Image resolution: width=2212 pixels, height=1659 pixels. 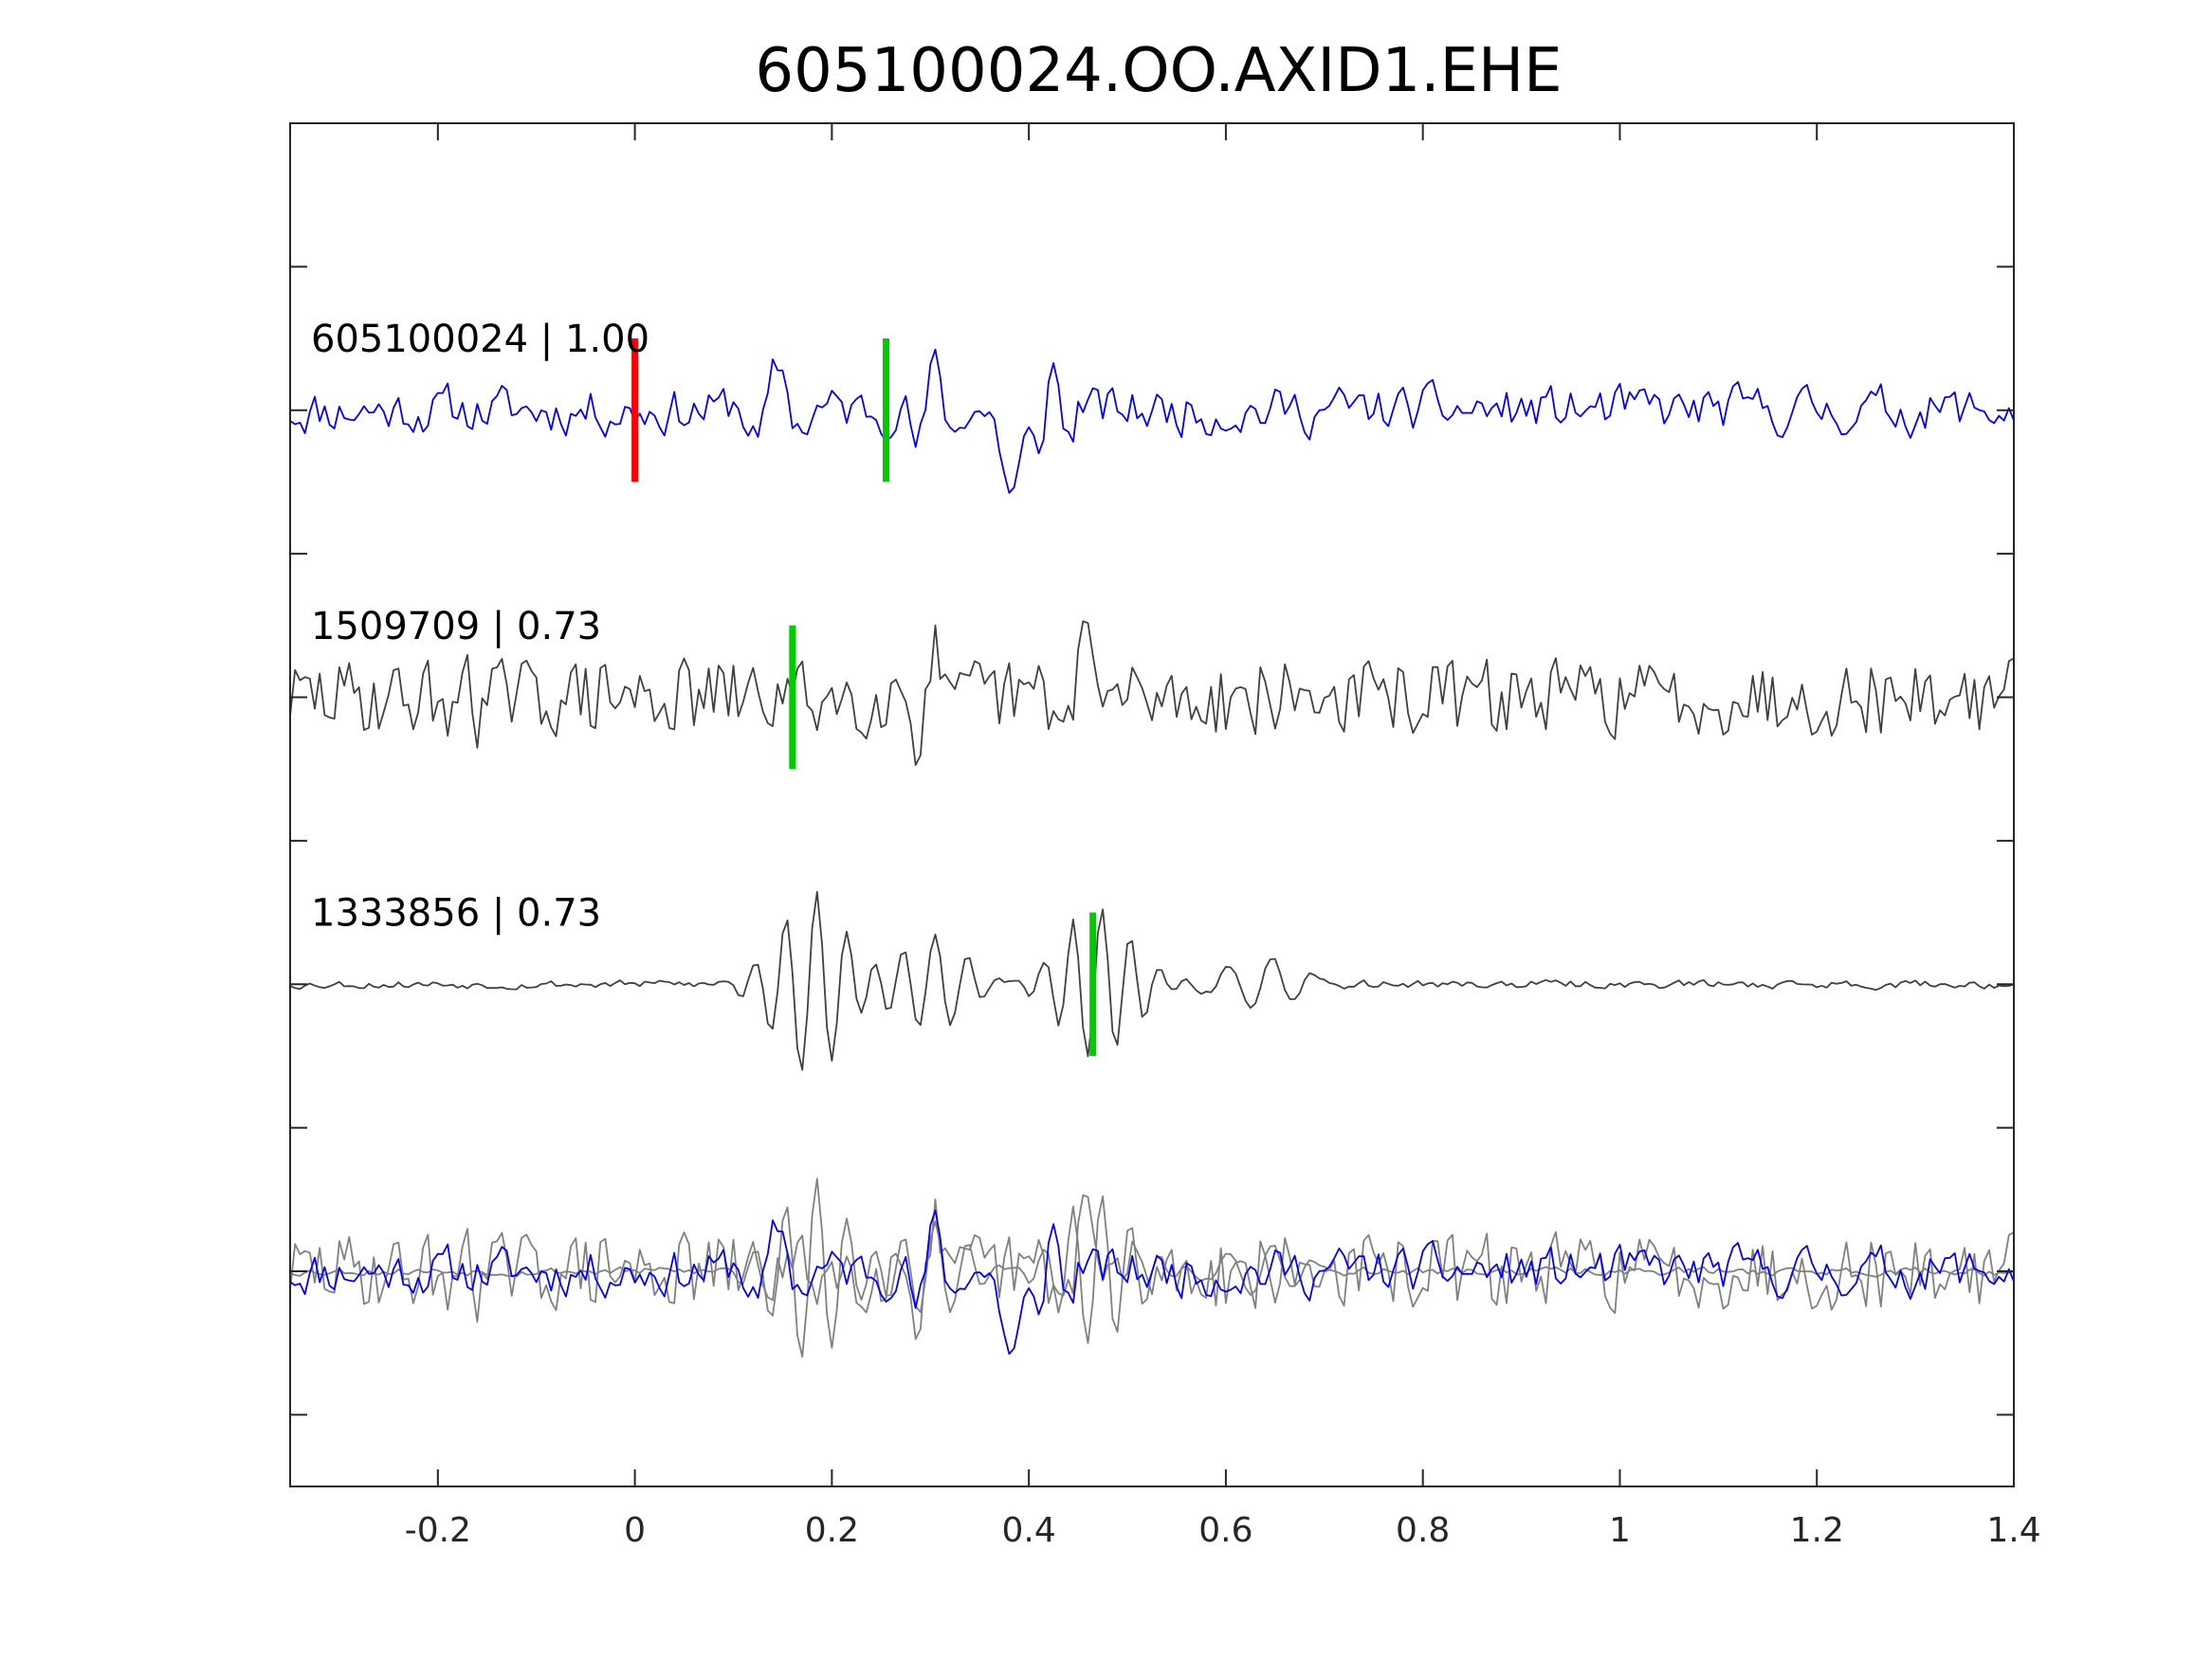 I want to click on chart-title: 605100024.OO.AXID1.EHE, so click(x=1158, y=71).